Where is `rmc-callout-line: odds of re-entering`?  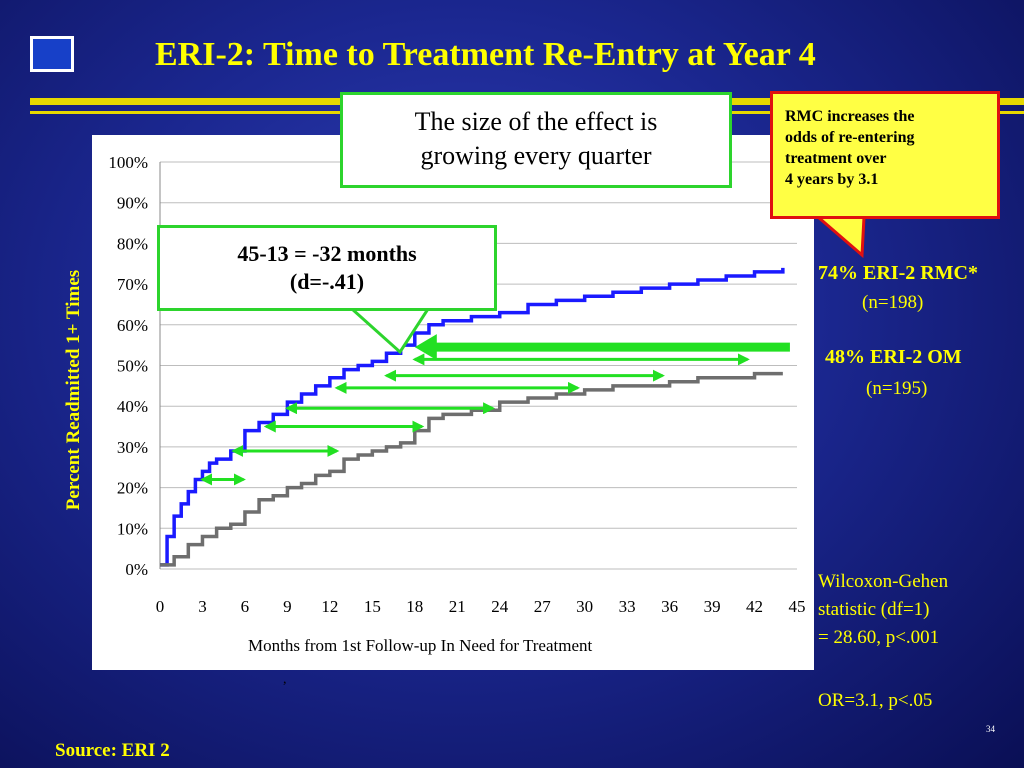 rmc-callout-line: odds of re-entering is located at coordinates (850, 137).